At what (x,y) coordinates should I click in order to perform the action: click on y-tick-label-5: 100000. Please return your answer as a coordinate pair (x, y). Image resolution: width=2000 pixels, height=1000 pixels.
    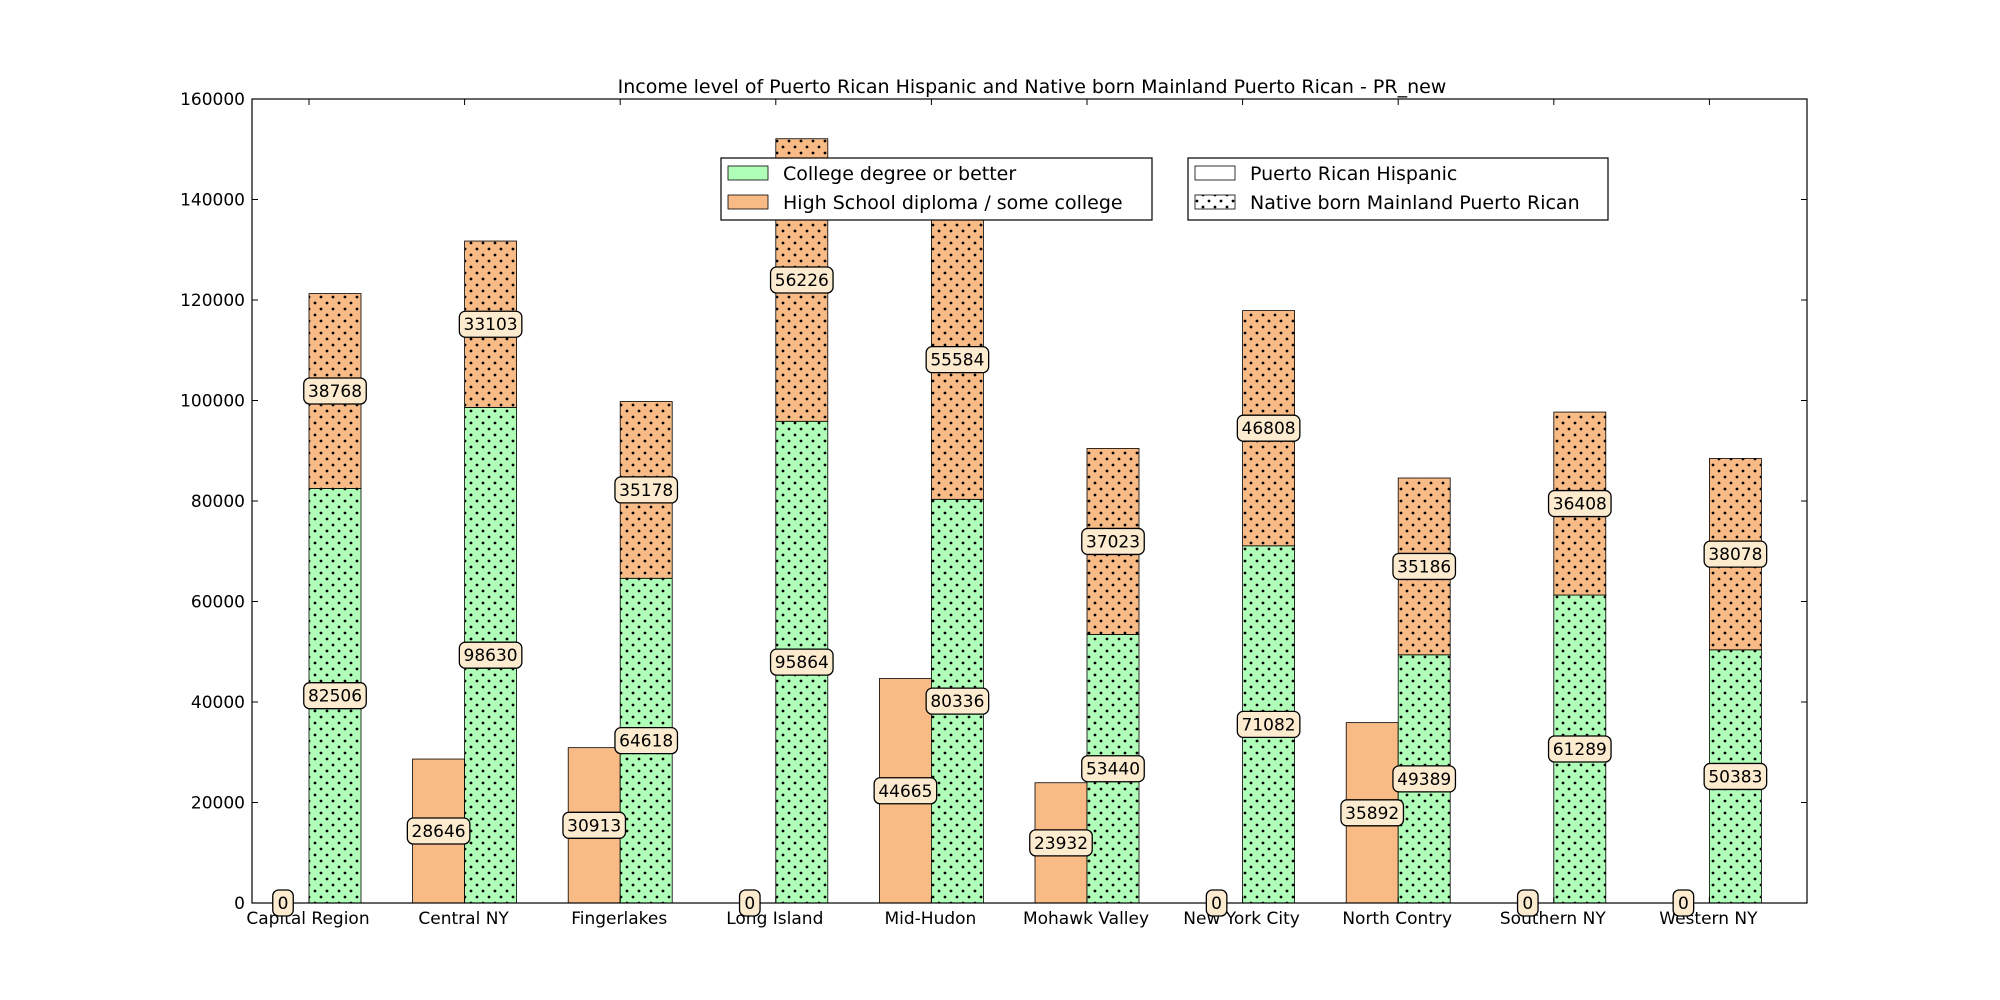
    Looking at the image, I should click on (212, 402).